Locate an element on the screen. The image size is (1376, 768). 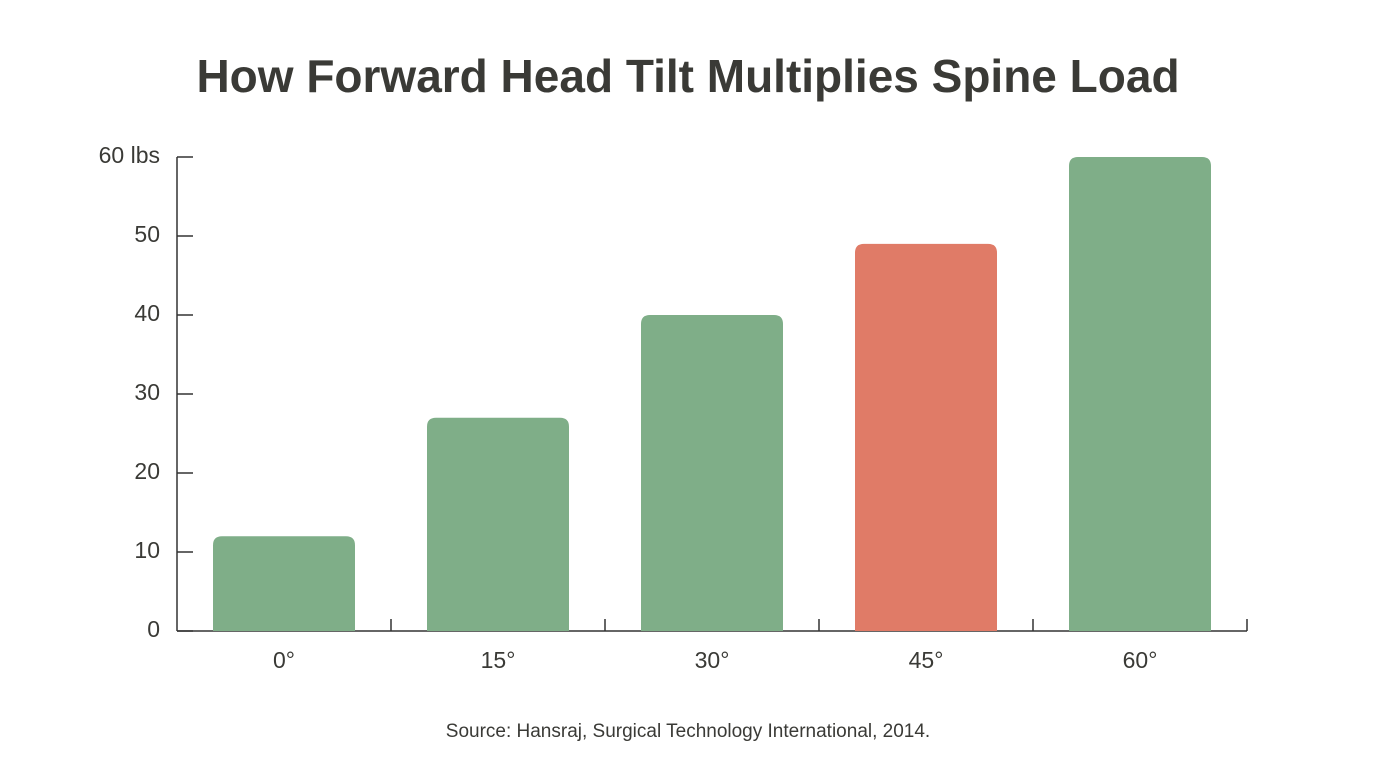
y-tick-label: 30 is located at coordinates (147, 392).